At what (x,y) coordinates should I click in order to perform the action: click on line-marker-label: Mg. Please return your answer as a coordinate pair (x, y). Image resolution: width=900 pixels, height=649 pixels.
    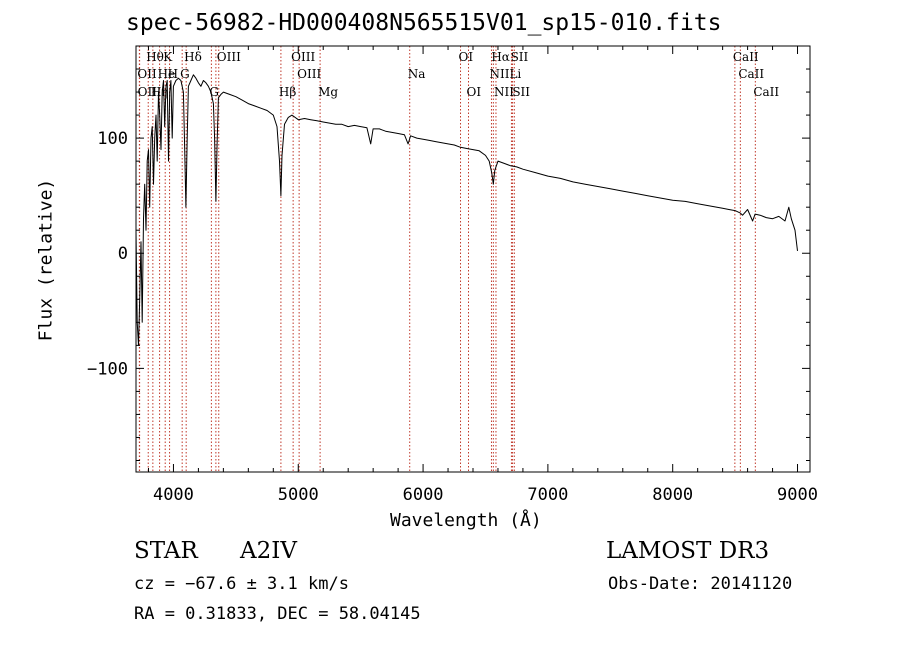
    Looking at the image, I should click on (328, 92).